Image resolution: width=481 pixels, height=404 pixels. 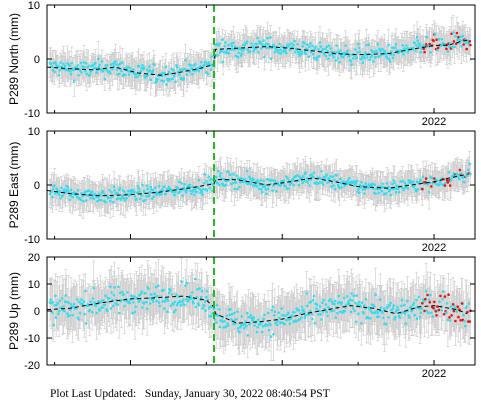 I want to click on north-ytick-top: 10, so click(x=34, y=6).